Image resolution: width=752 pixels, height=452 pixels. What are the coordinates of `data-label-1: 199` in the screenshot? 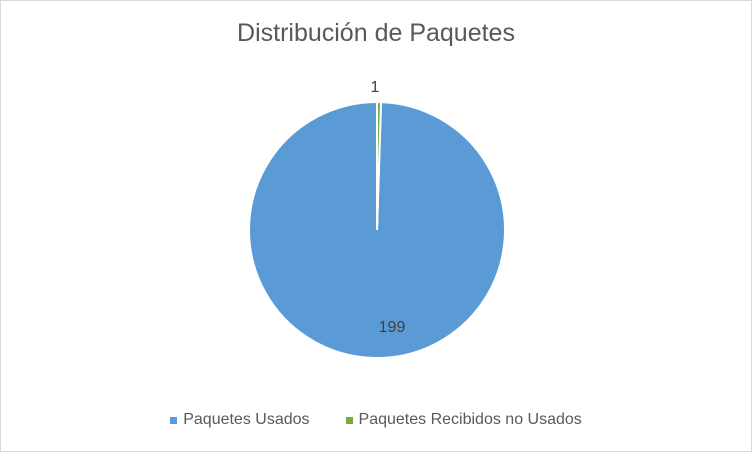 It's located at (392, 327).